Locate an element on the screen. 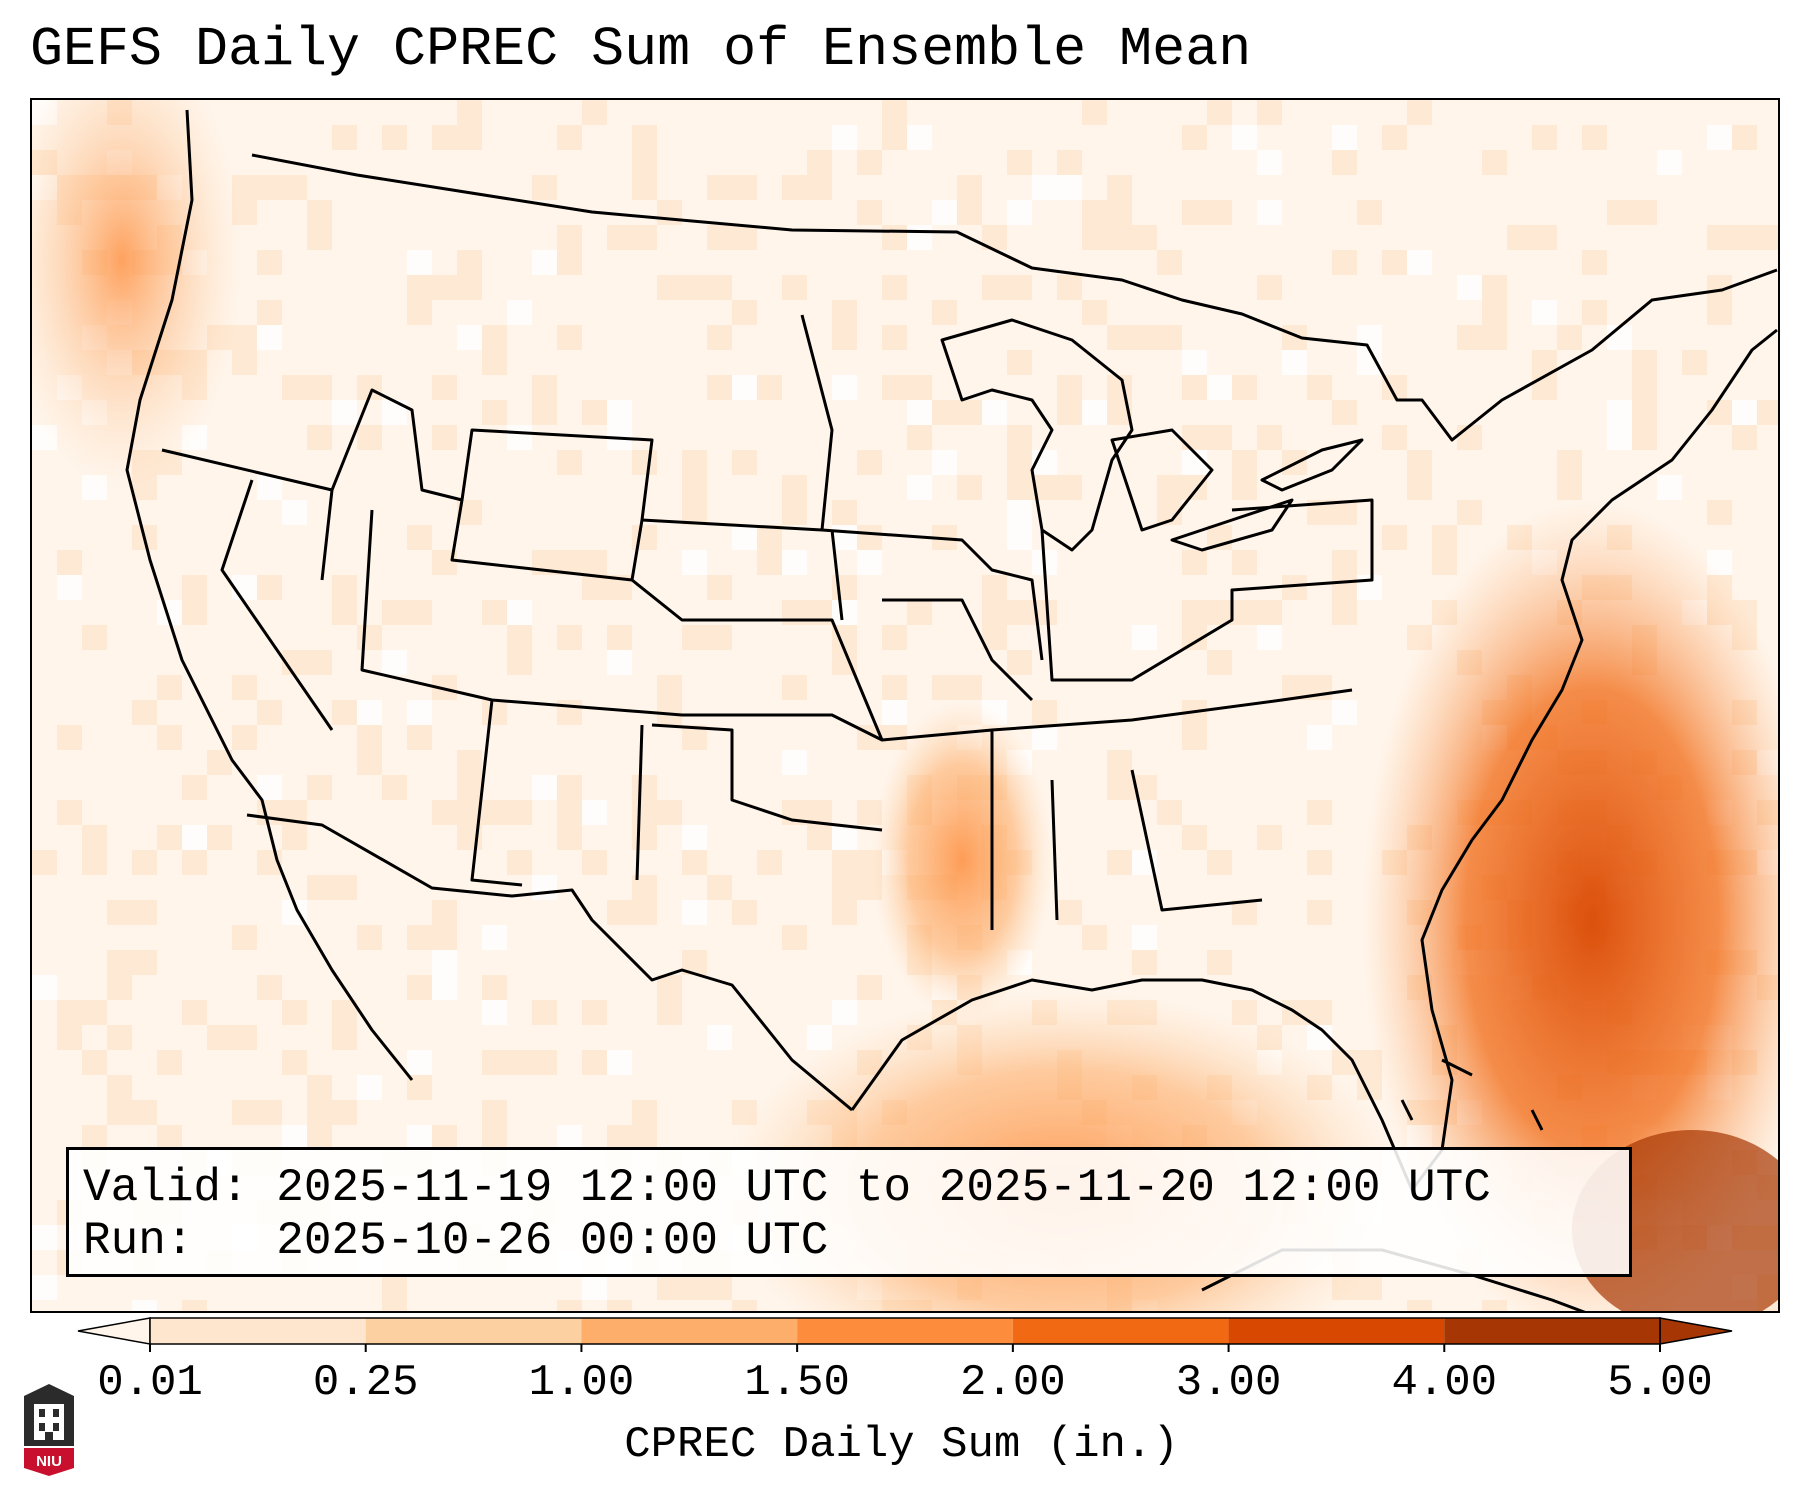  pacific-coastline is located at coordinates (269, 595).